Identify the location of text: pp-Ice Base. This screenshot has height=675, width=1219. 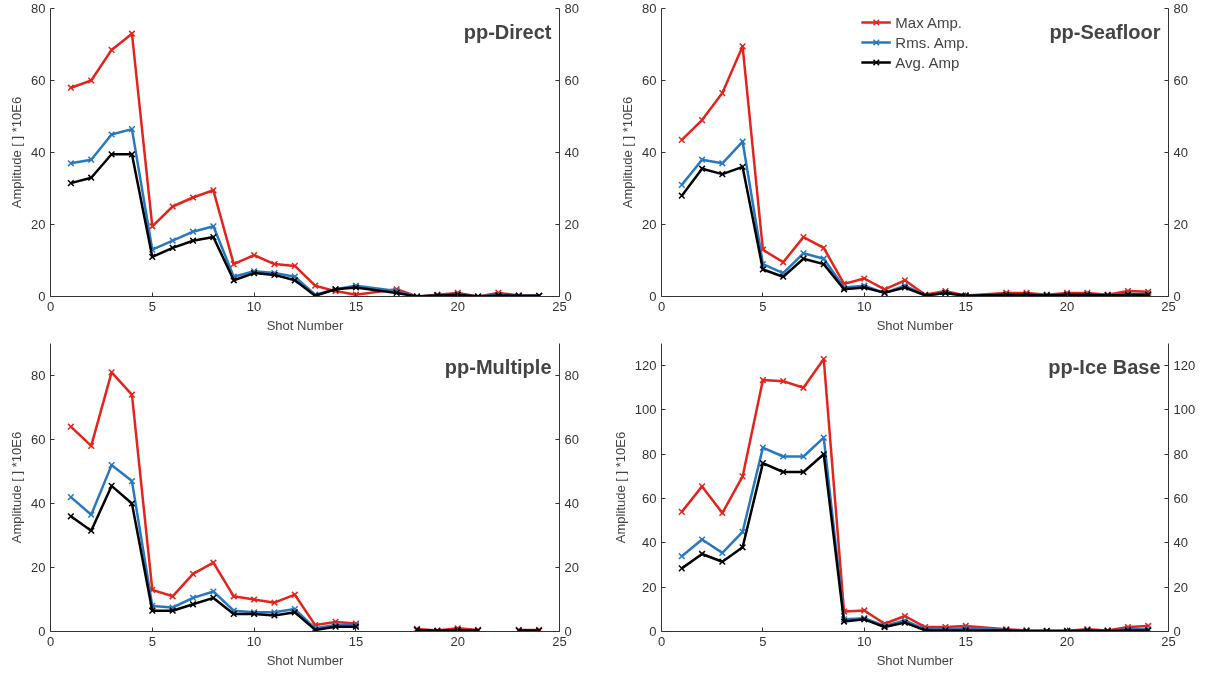
(1104, 366).